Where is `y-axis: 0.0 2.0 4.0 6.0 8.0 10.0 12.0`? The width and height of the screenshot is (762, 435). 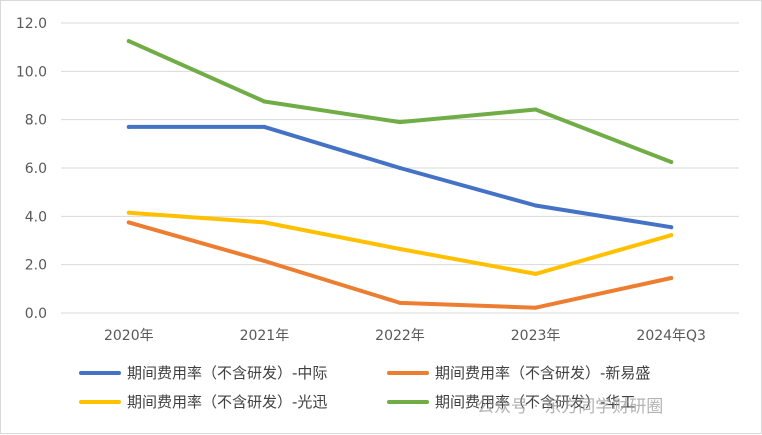
y-axis: 0.0 2.0 4.0 6.0 8.0 10.0 12.0 is located at coordinates (31, 169).